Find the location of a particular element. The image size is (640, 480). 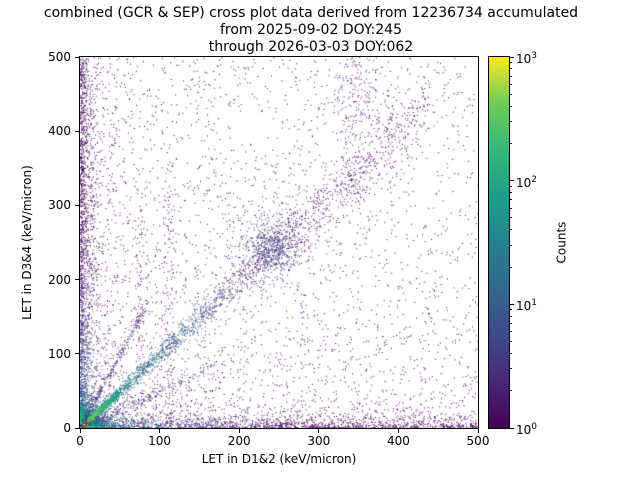

chart-title-line2: from 2025-09-02 DOY:245 is located at coordinates (310, 30).